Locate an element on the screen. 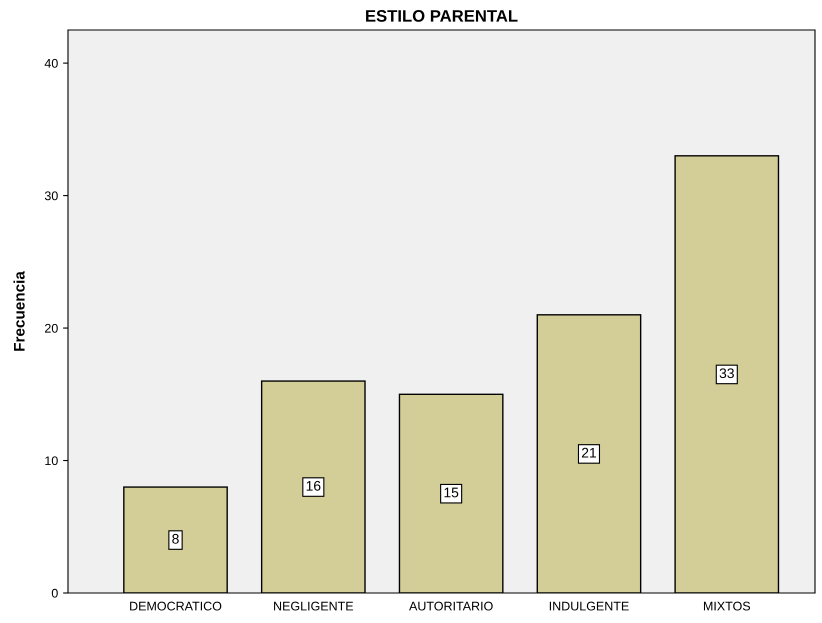  y-tick-label: 30 is located at coordinates (51, 195).